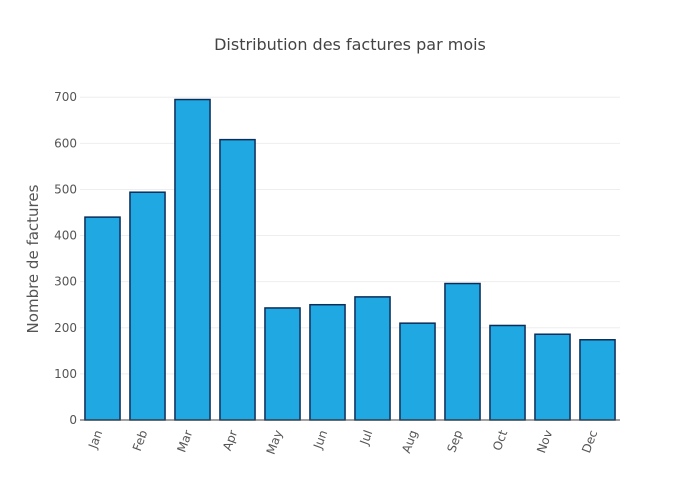  What do you see at coordinates (507, 372) in the screenshot?
I see `bar-oct` at bounding box center [507, 372].